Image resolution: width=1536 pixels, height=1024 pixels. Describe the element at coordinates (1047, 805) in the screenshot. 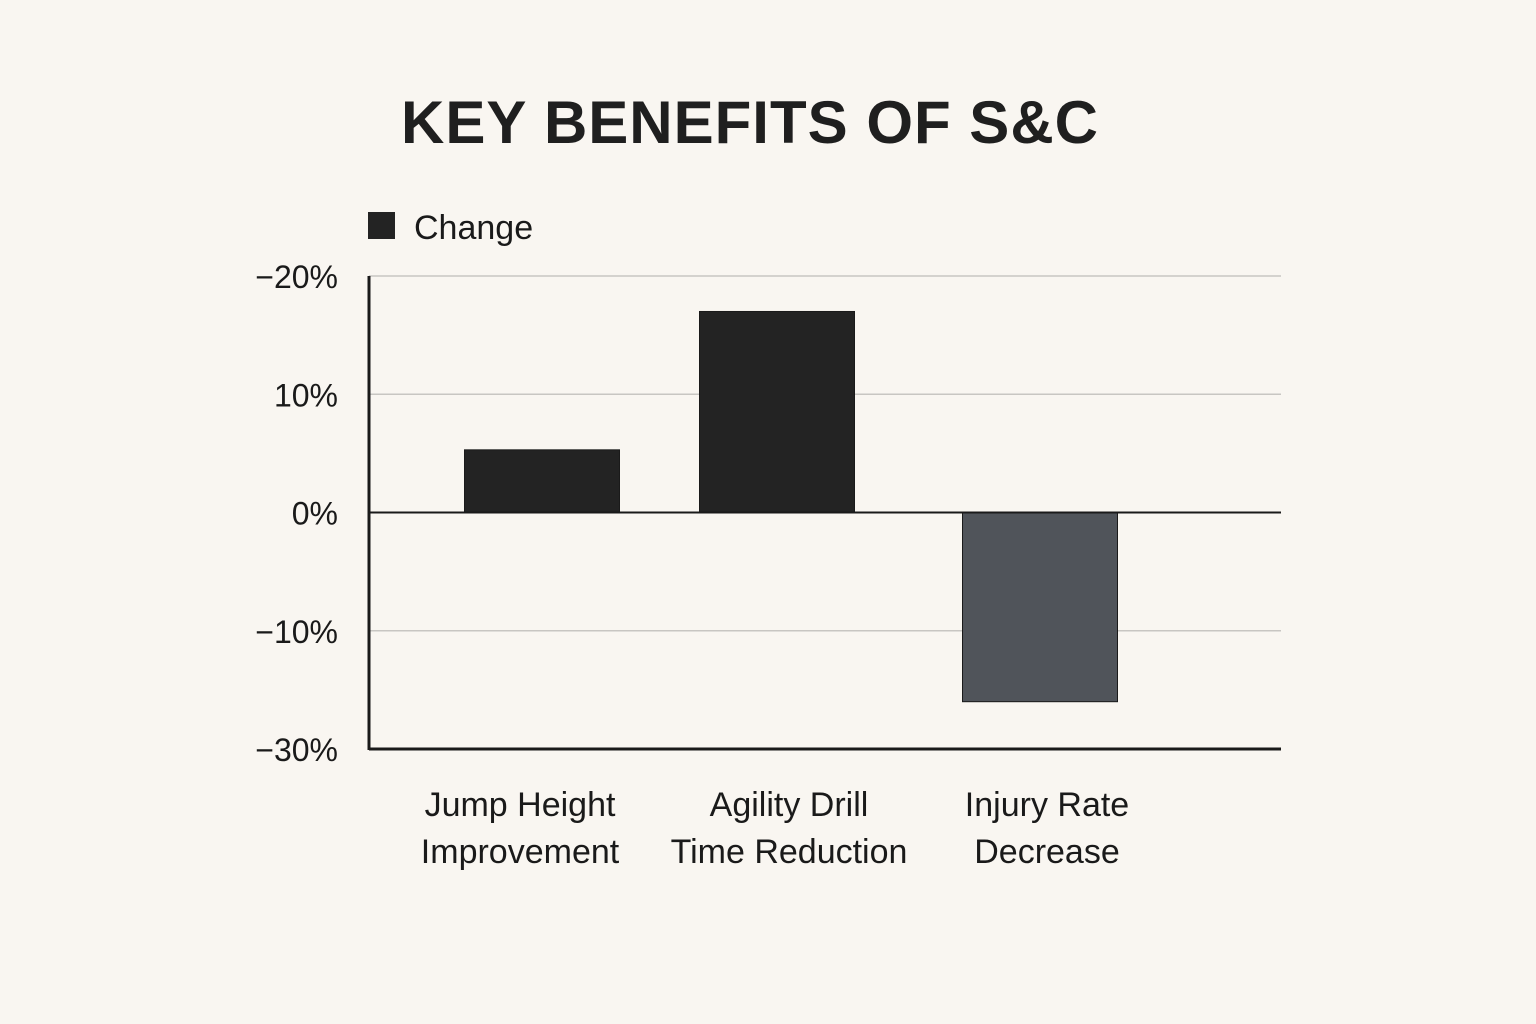

I see `x-tick-label: Injury Rate` at that location.